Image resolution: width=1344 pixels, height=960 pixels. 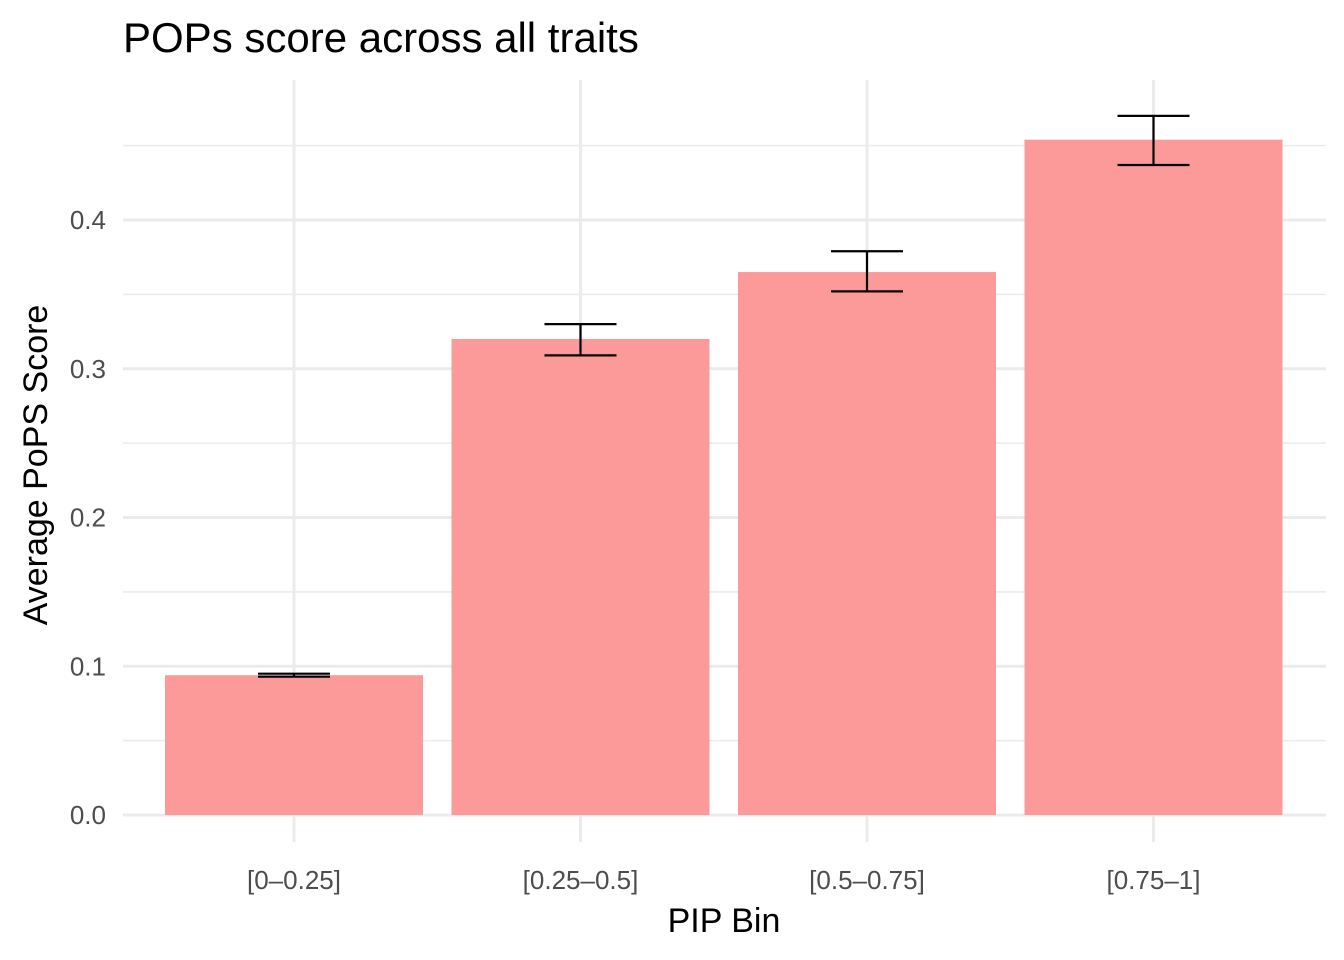 What do you see at coordinates (88, 220) in the screenshot?
I see `y-tick-label: 0.4` at bounding box center [88, 220].